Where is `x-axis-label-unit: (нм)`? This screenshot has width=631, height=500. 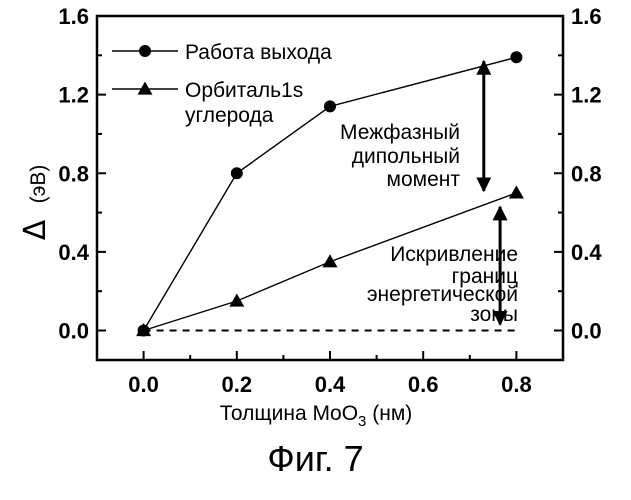 x-axis-label-unit: (нм) is located at coordinates (389, 413).